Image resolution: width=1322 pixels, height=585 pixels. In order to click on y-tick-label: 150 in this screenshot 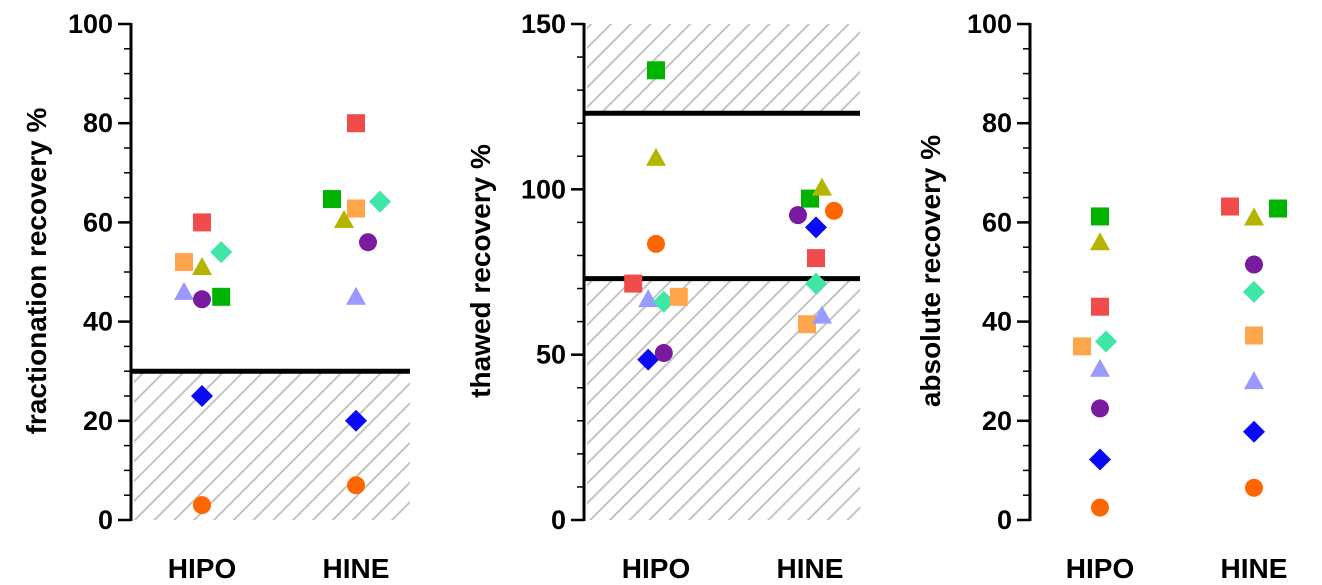, I will do `click(543, 24)`.